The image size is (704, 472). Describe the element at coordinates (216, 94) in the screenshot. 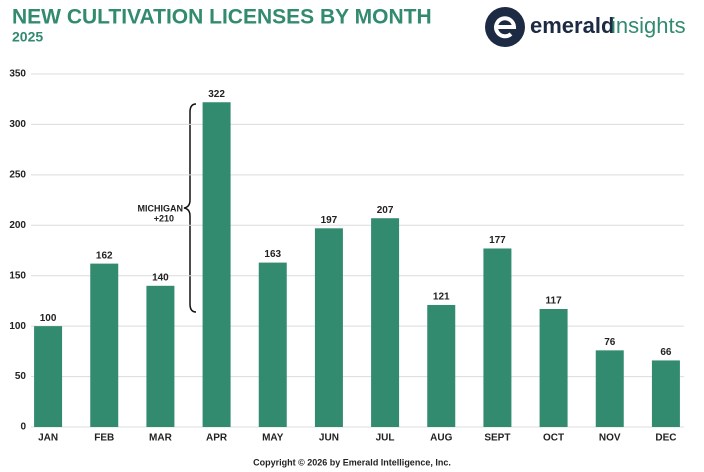

I see `value-label: 322` at that location.